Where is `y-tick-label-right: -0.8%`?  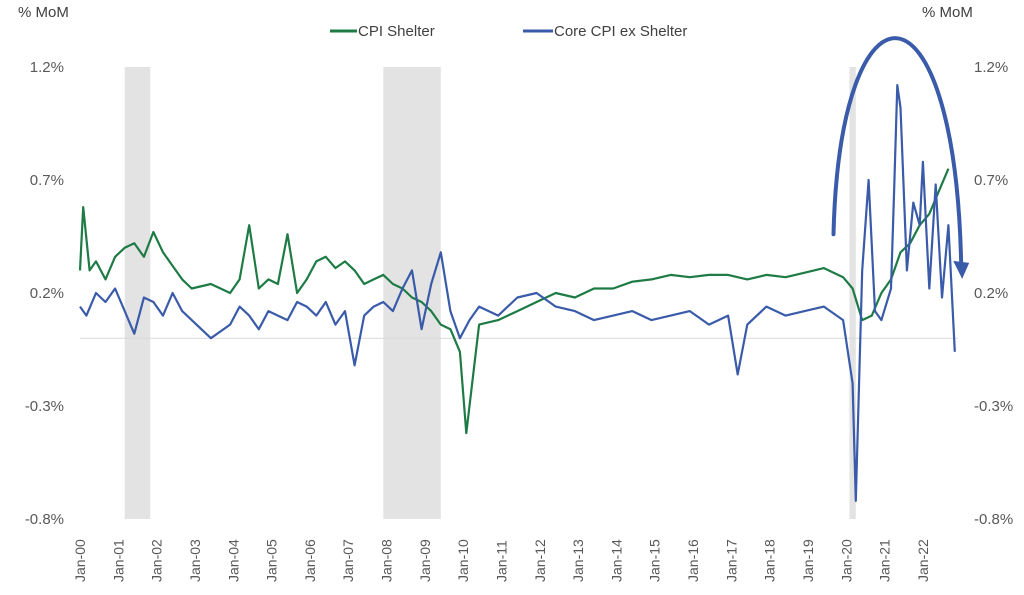 y-tick-label-right: -0.8% is located at coordinates (993, 519).